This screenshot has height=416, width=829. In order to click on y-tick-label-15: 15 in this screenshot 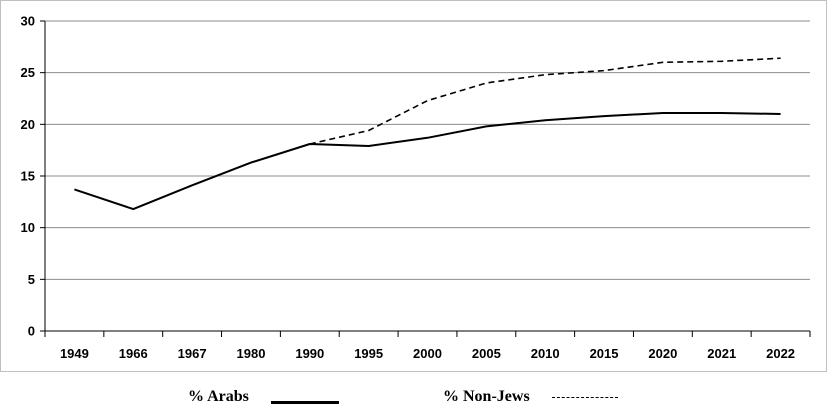, I will do `click(28, 176)`.